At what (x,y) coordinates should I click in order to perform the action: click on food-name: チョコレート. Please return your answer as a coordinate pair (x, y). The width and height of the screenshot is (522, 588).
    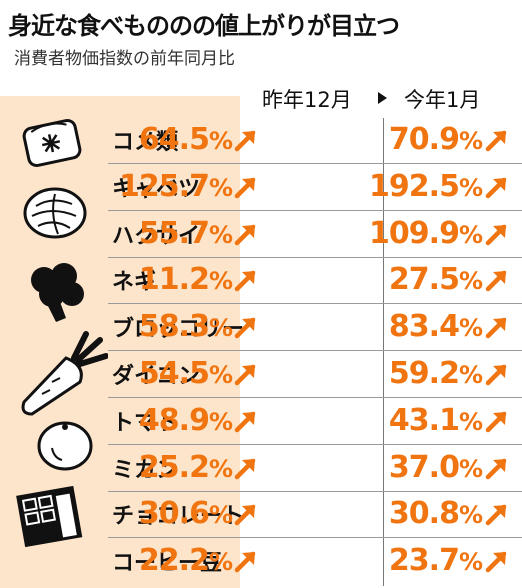
    Looking at the image, I should click on (178, 517).